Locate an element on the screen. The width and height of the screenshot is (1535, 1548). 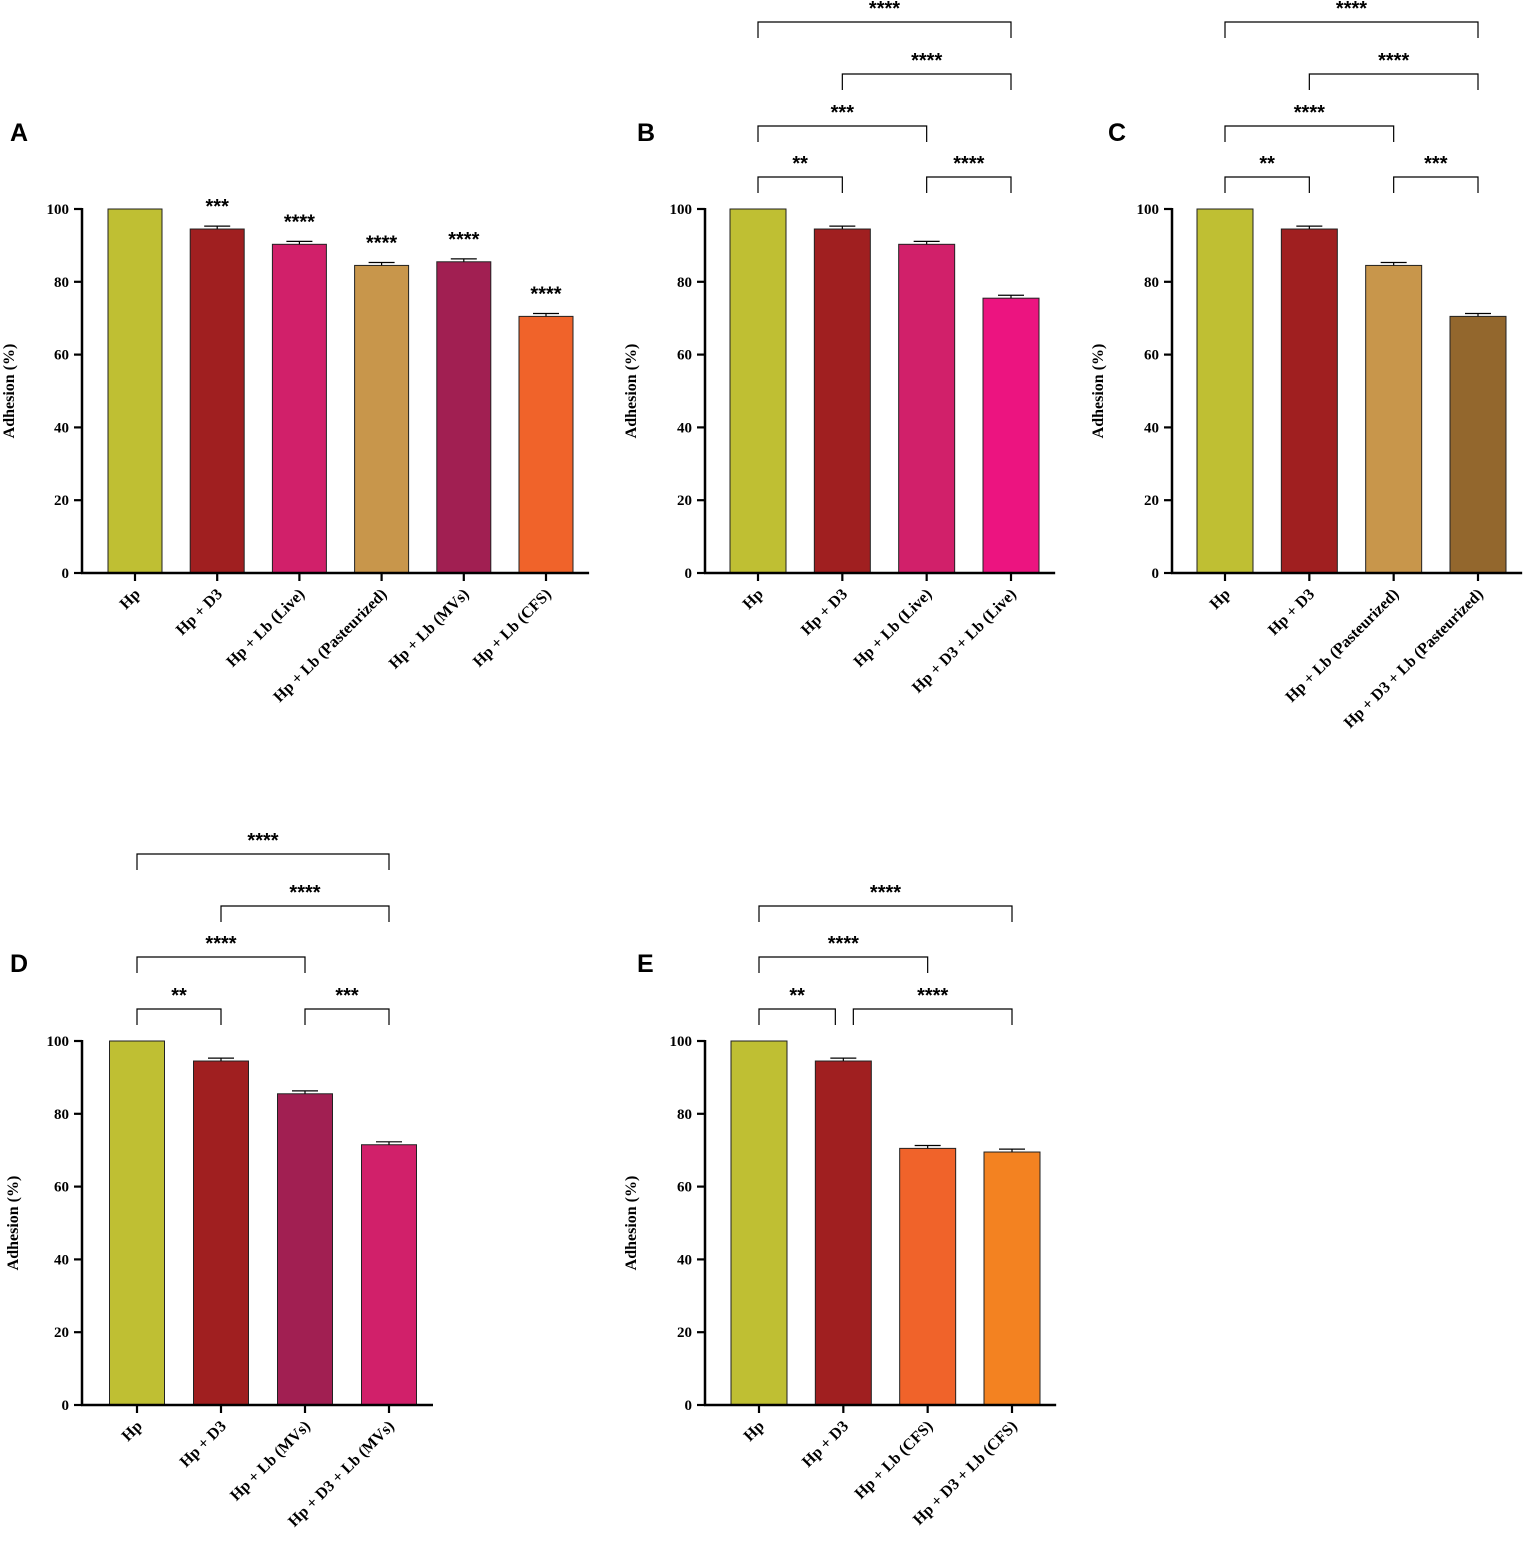
panel-label: B is located at coordinates (646, 133).